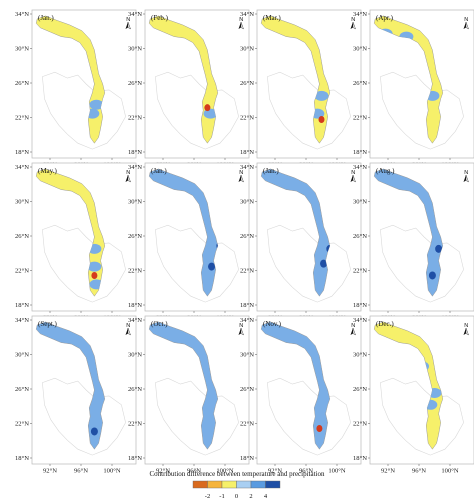 This screenshot has height=501, width=474. Describe the element at coordinates (96, 104) in the screenshot. I see `patch-positive` at that location.